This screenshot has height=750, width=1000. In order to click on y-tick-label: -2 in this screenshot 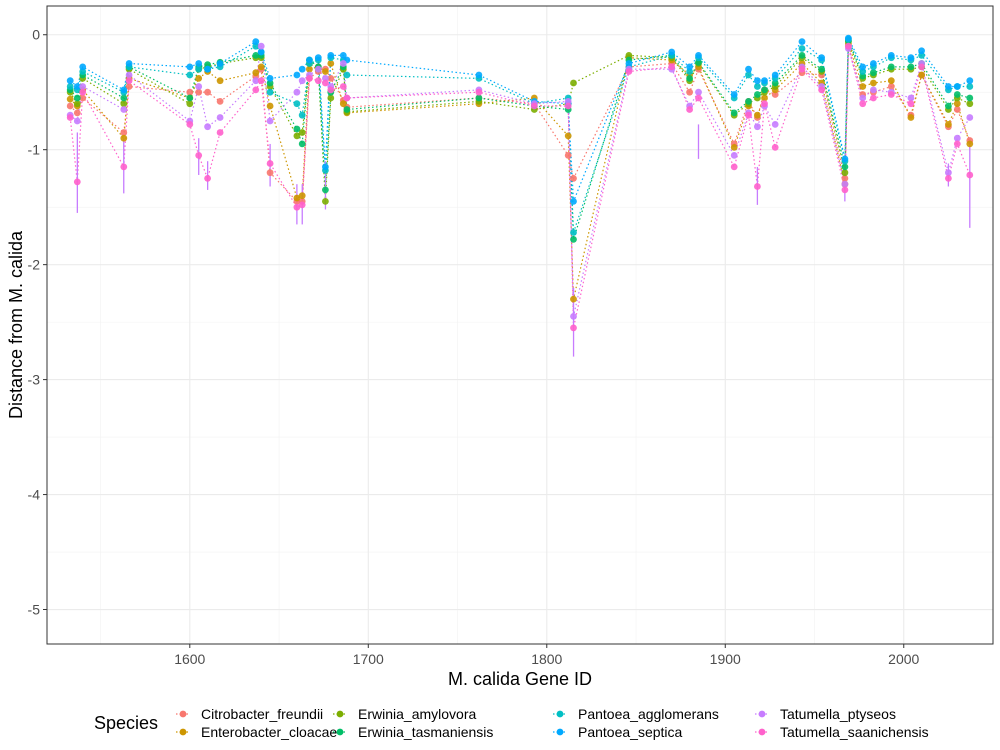, I will do `click(34, 265)`.